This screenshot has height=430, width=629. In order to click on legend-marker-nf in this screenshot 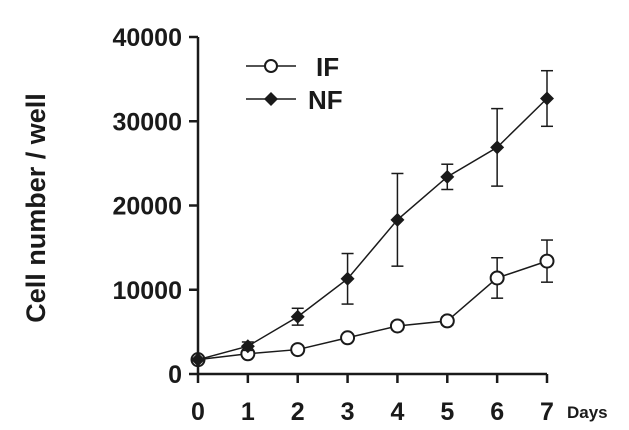, I will do `click(271, 99)`.